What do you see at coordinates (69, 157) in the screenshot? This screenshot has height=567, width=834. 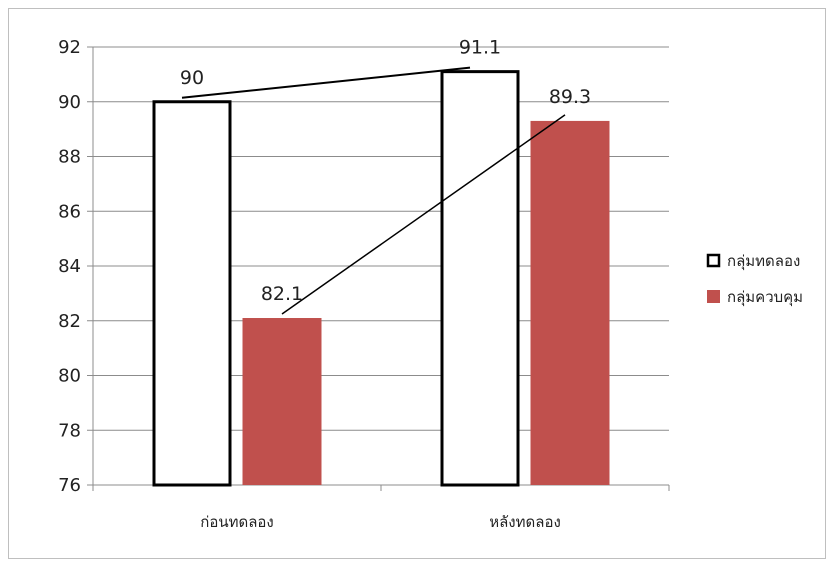 I see `y-tick-label: 88` at bounding box center [69, 157].